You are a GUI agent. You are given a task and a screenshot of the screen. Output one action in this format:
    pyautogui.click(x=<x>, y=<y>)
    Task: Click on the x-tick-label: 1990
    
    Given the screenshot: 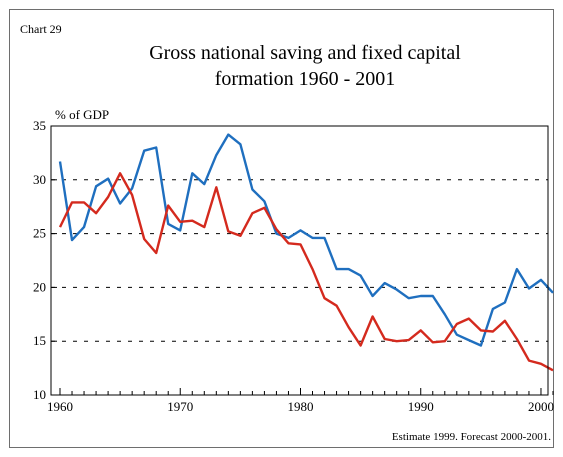 What is the action you would take?
    pyautogui.click(x=421, y=406)
    